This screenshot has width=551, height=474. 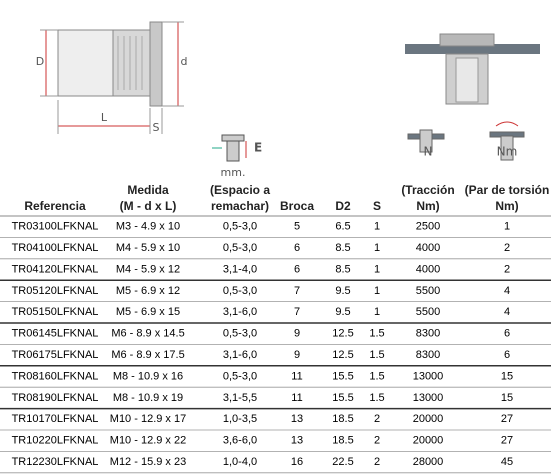 I want to click on table-cell: TR04100LFKNAL, so click(x=55, y=248).